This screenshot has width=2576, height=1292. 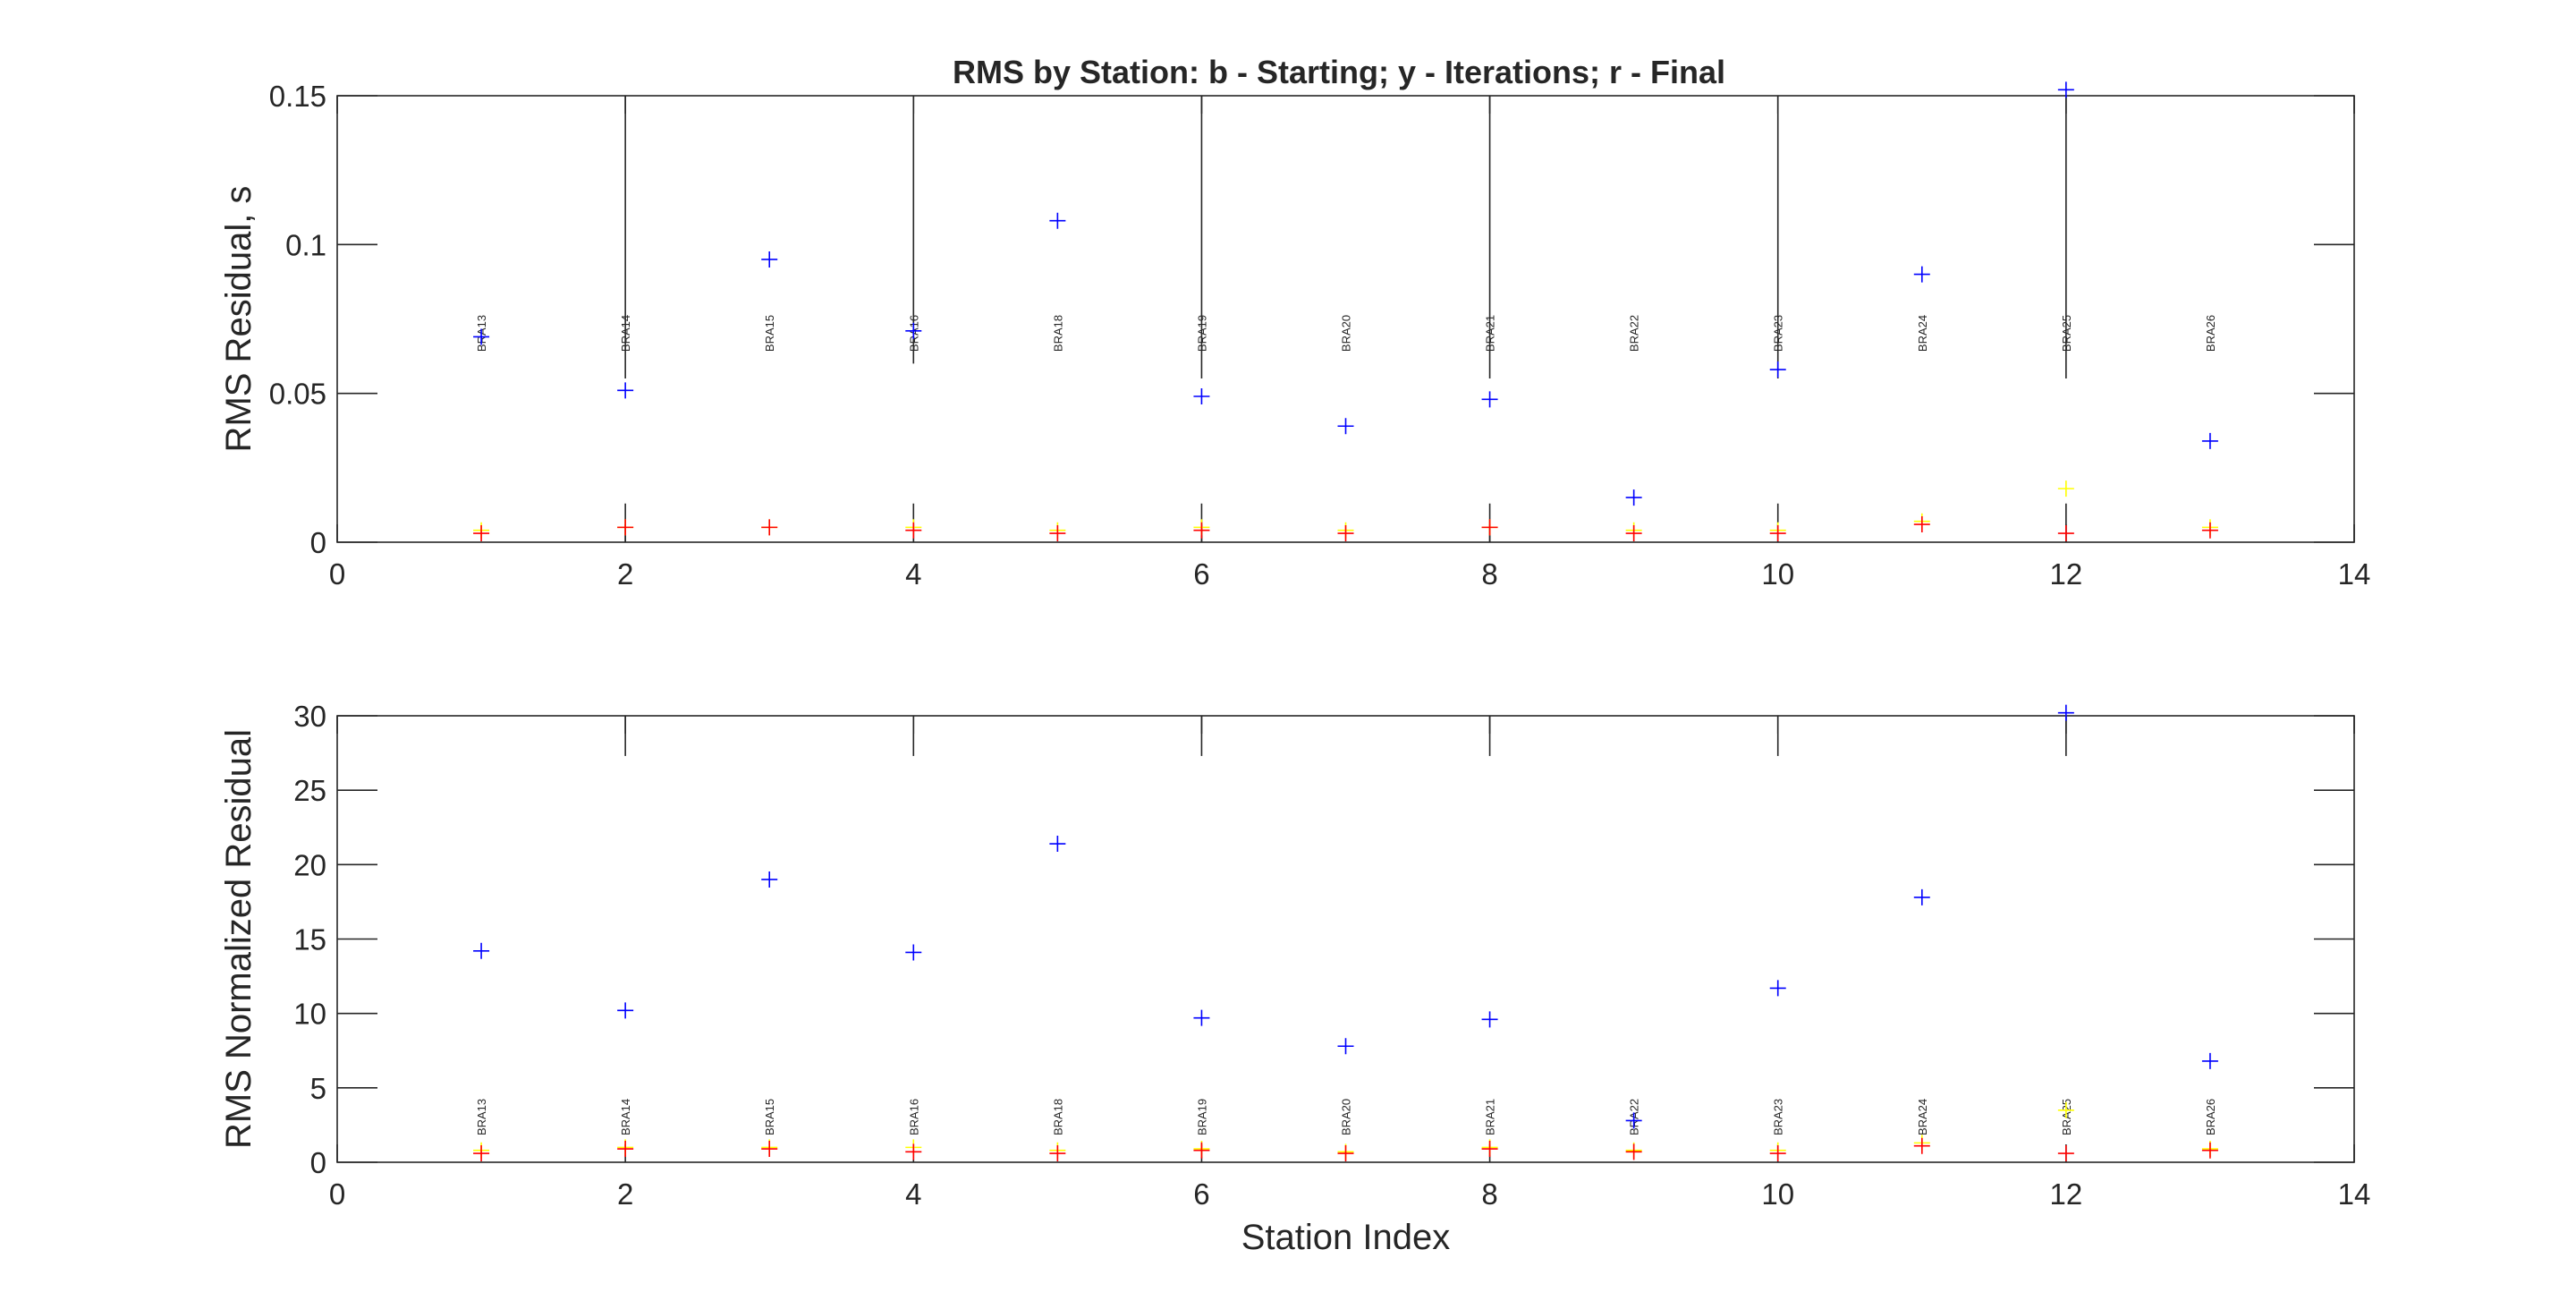 I want to click on y-tick-label: 20, so click(x=309, y=864).